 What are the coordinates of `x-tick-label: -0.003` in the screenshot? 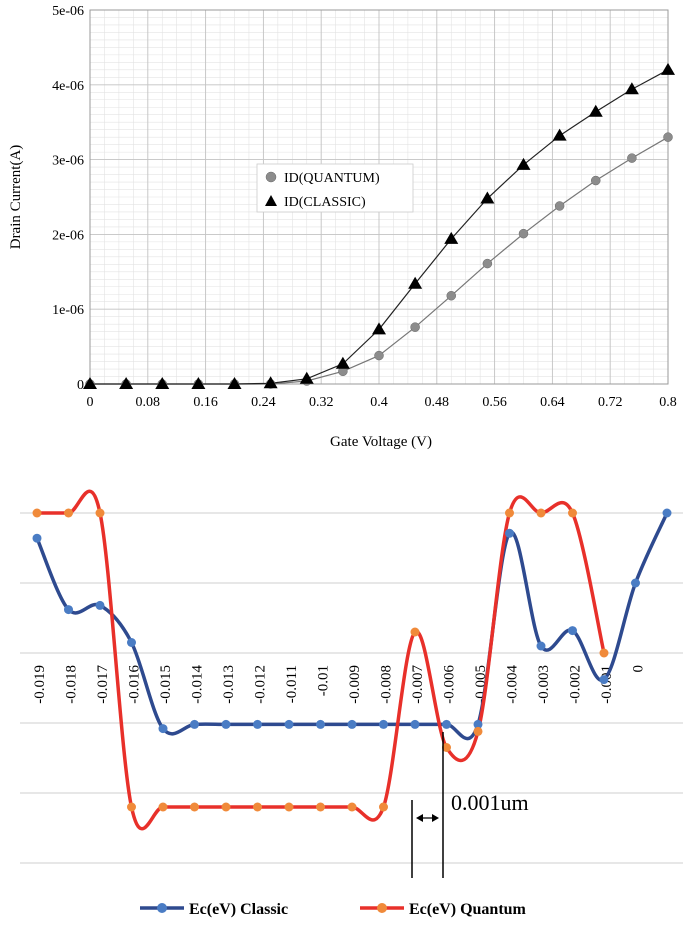 It's located at (544, 684).